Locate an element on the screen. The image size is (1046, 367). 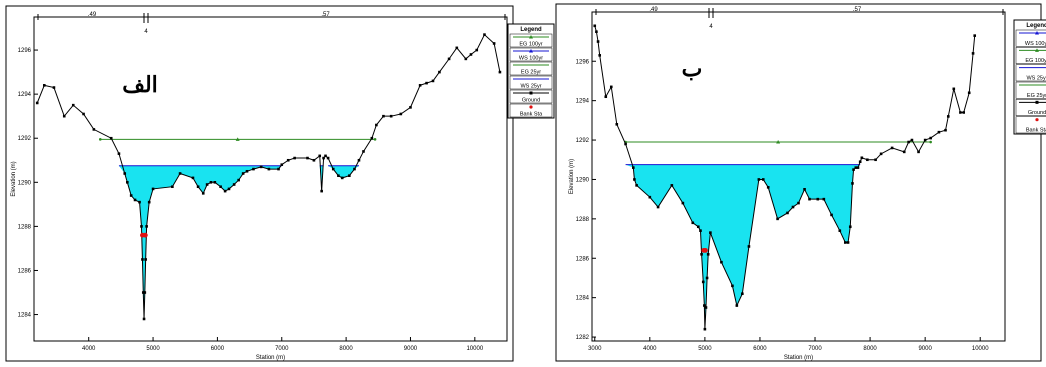
legend-entry-label: WS 25yr is located at coordinates (530, 87).